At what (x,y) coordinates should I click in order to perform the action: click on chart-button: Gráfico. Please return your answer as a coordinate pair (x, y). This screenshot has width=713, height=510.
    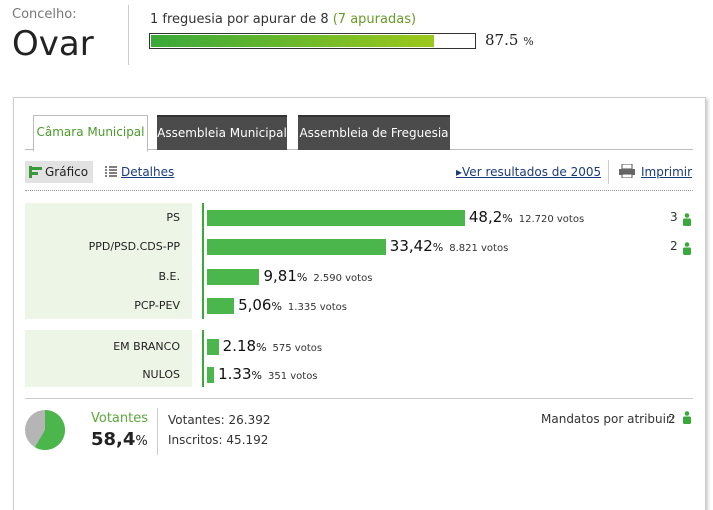
    Looking at the image, I should click on (59, 172).